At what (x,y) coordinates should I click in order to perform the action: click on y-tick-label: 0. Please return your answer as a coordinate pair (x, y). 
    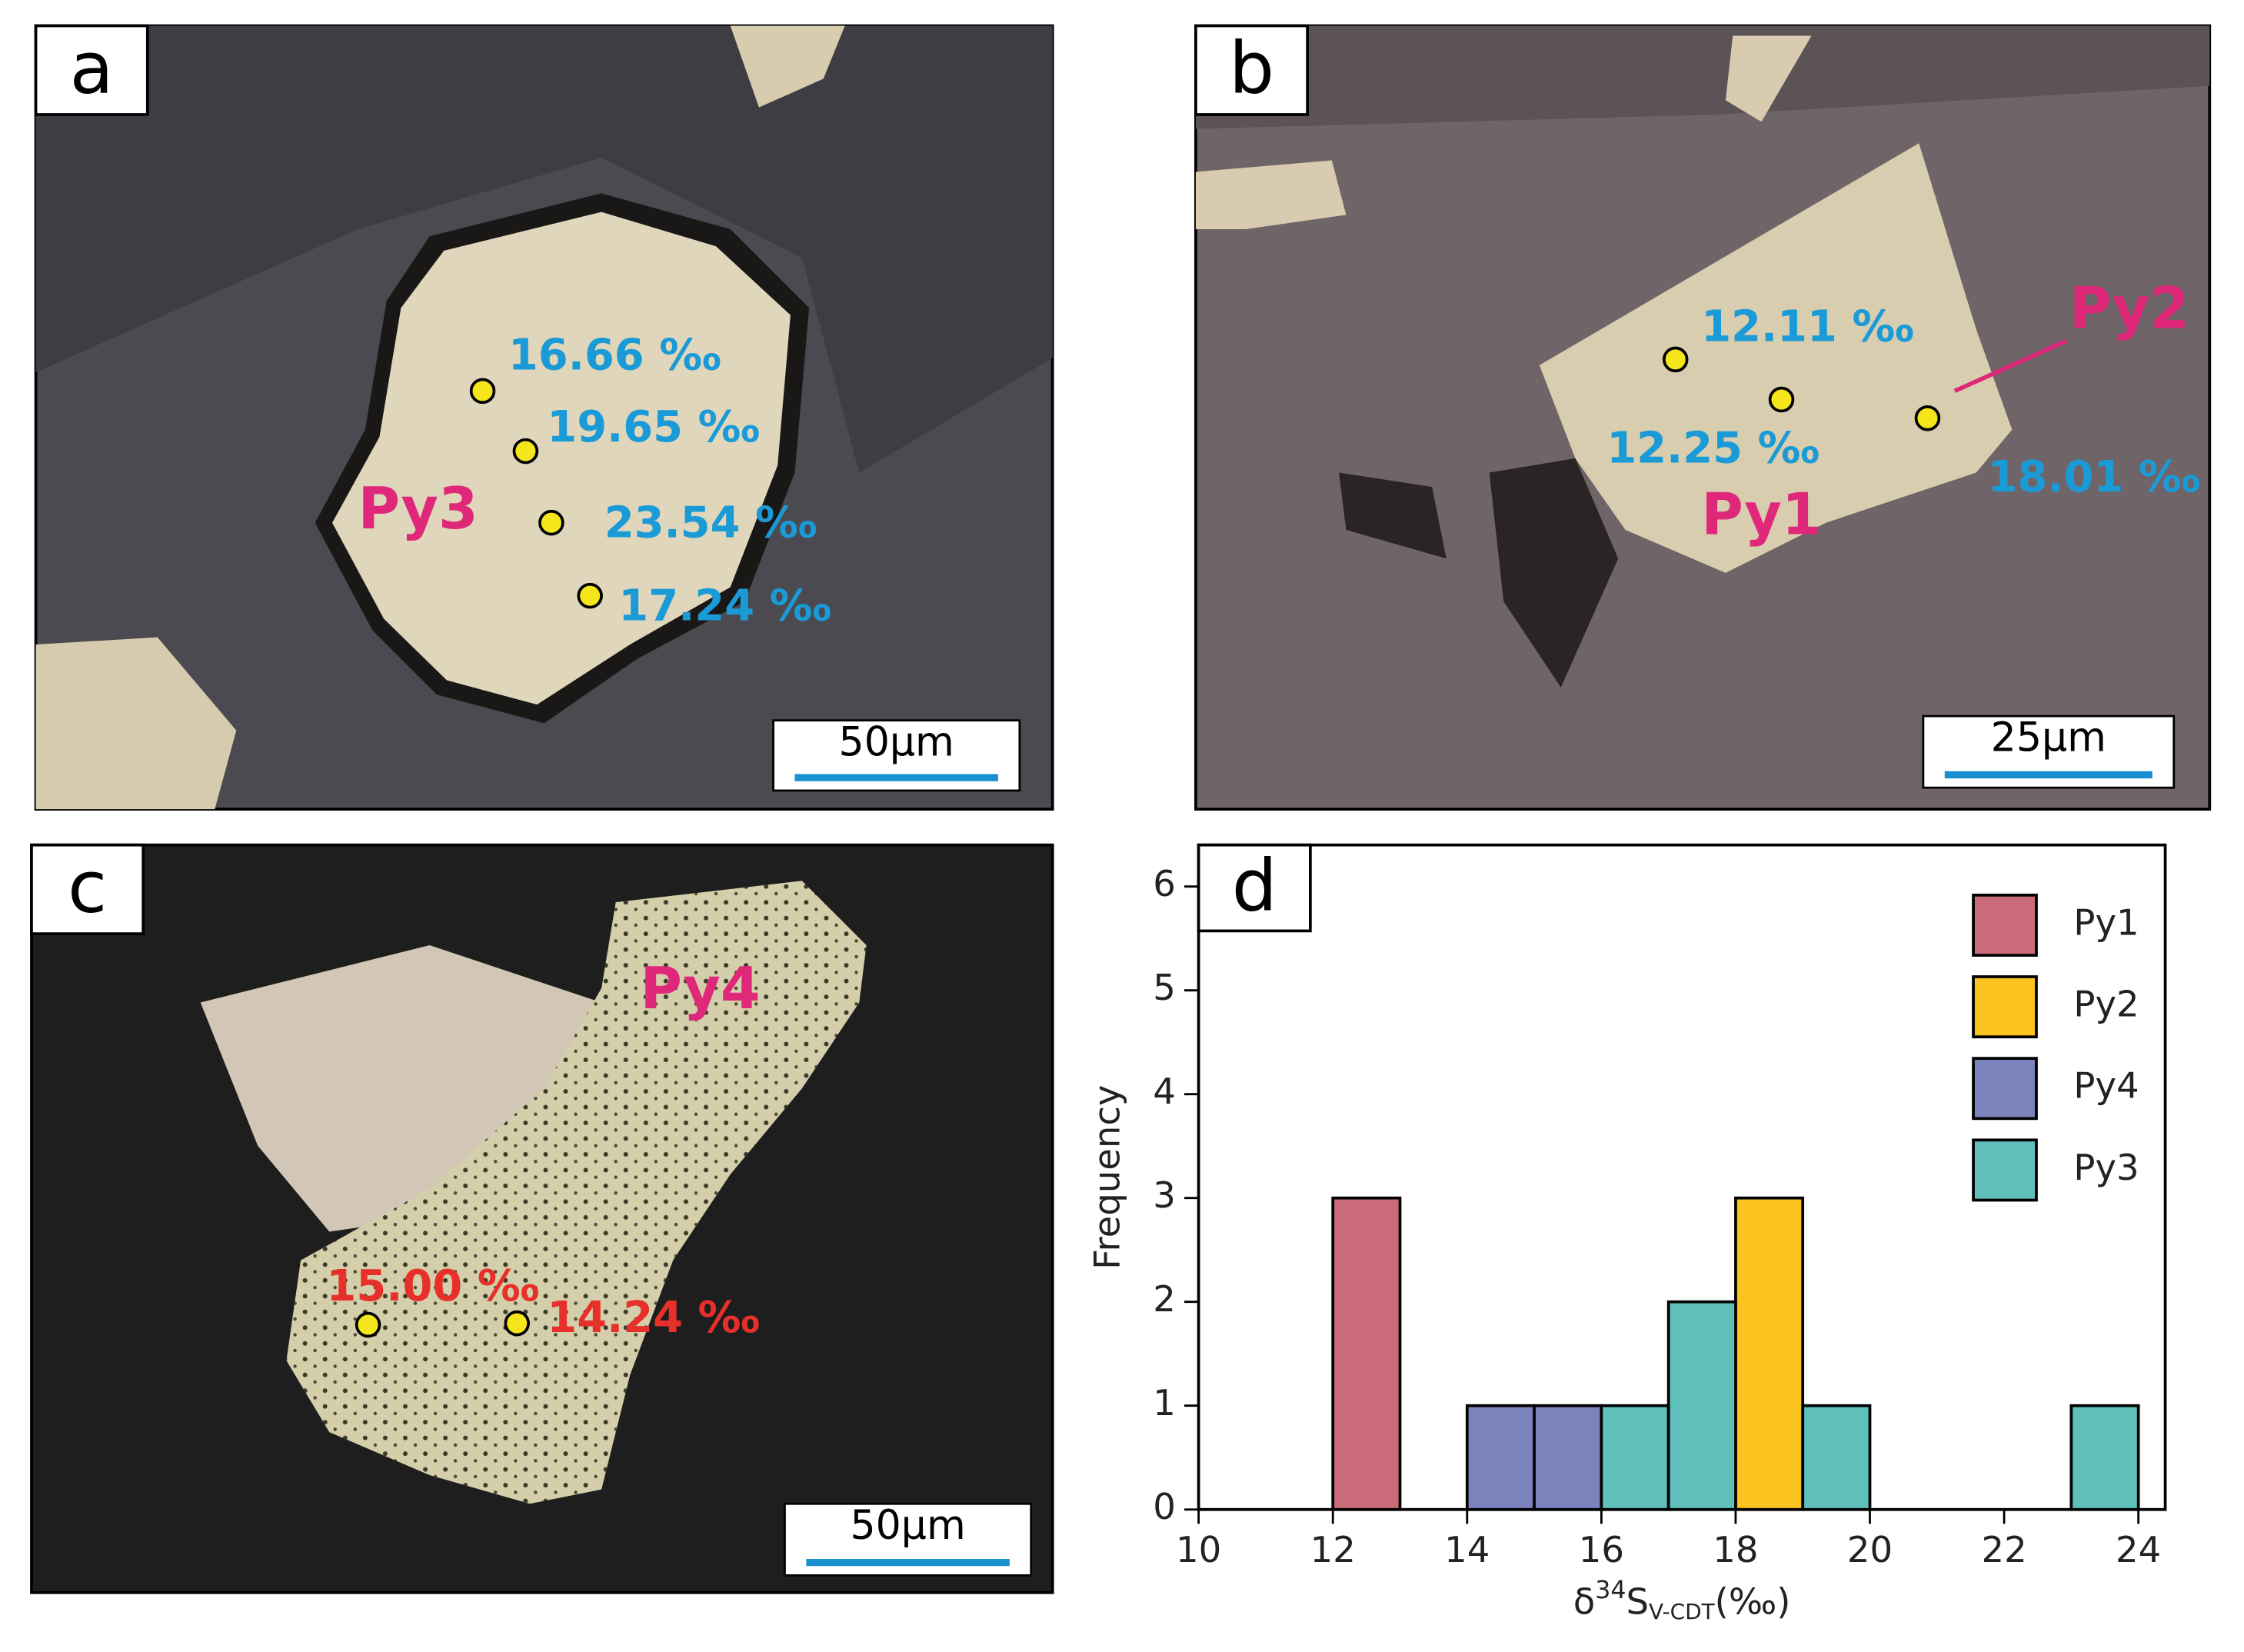
    Looking at the image, I should click on (1164, 1506).